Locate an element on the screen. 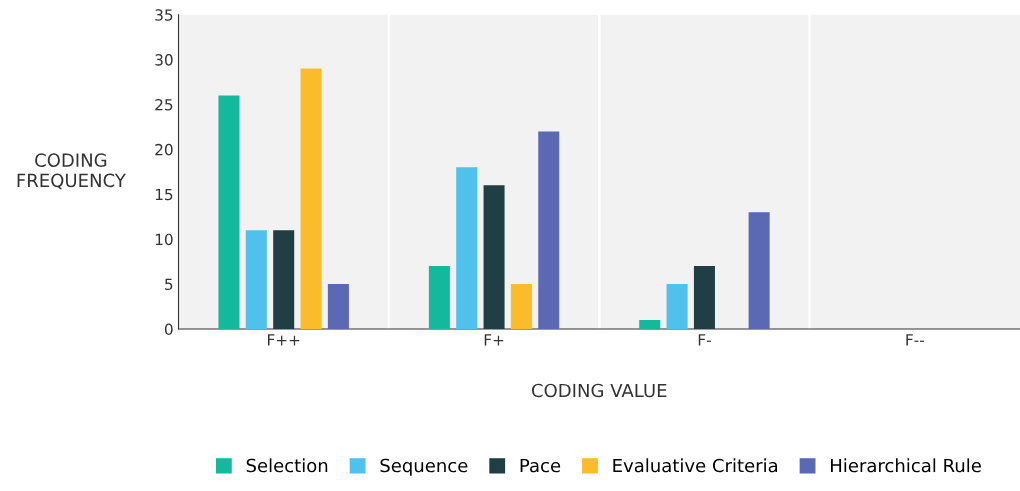 The image size is (1020, 491). y-tick-label: 10 is located at coordinates (164, 239).